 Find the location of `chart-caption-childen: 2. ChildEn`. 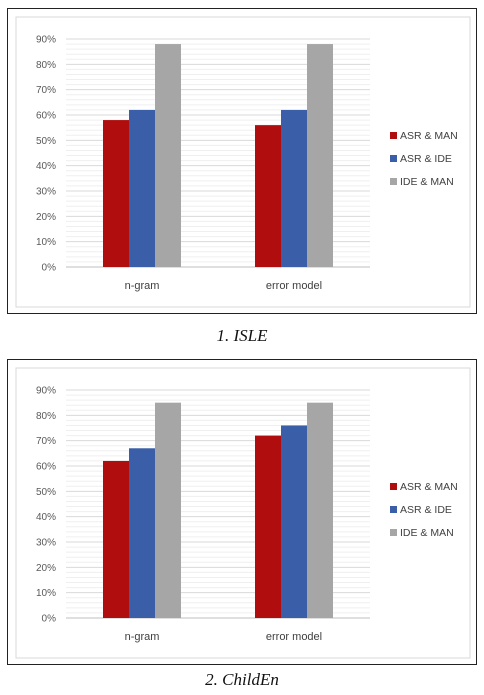

chart-caption-childen: 2. ChildEn is located at coordinates (242, 679).